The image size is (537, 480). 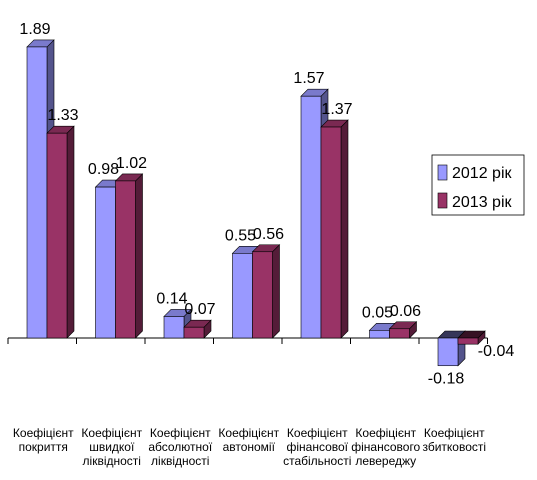 I want to click on data-label: -0.18, so click(x=446, y=379).